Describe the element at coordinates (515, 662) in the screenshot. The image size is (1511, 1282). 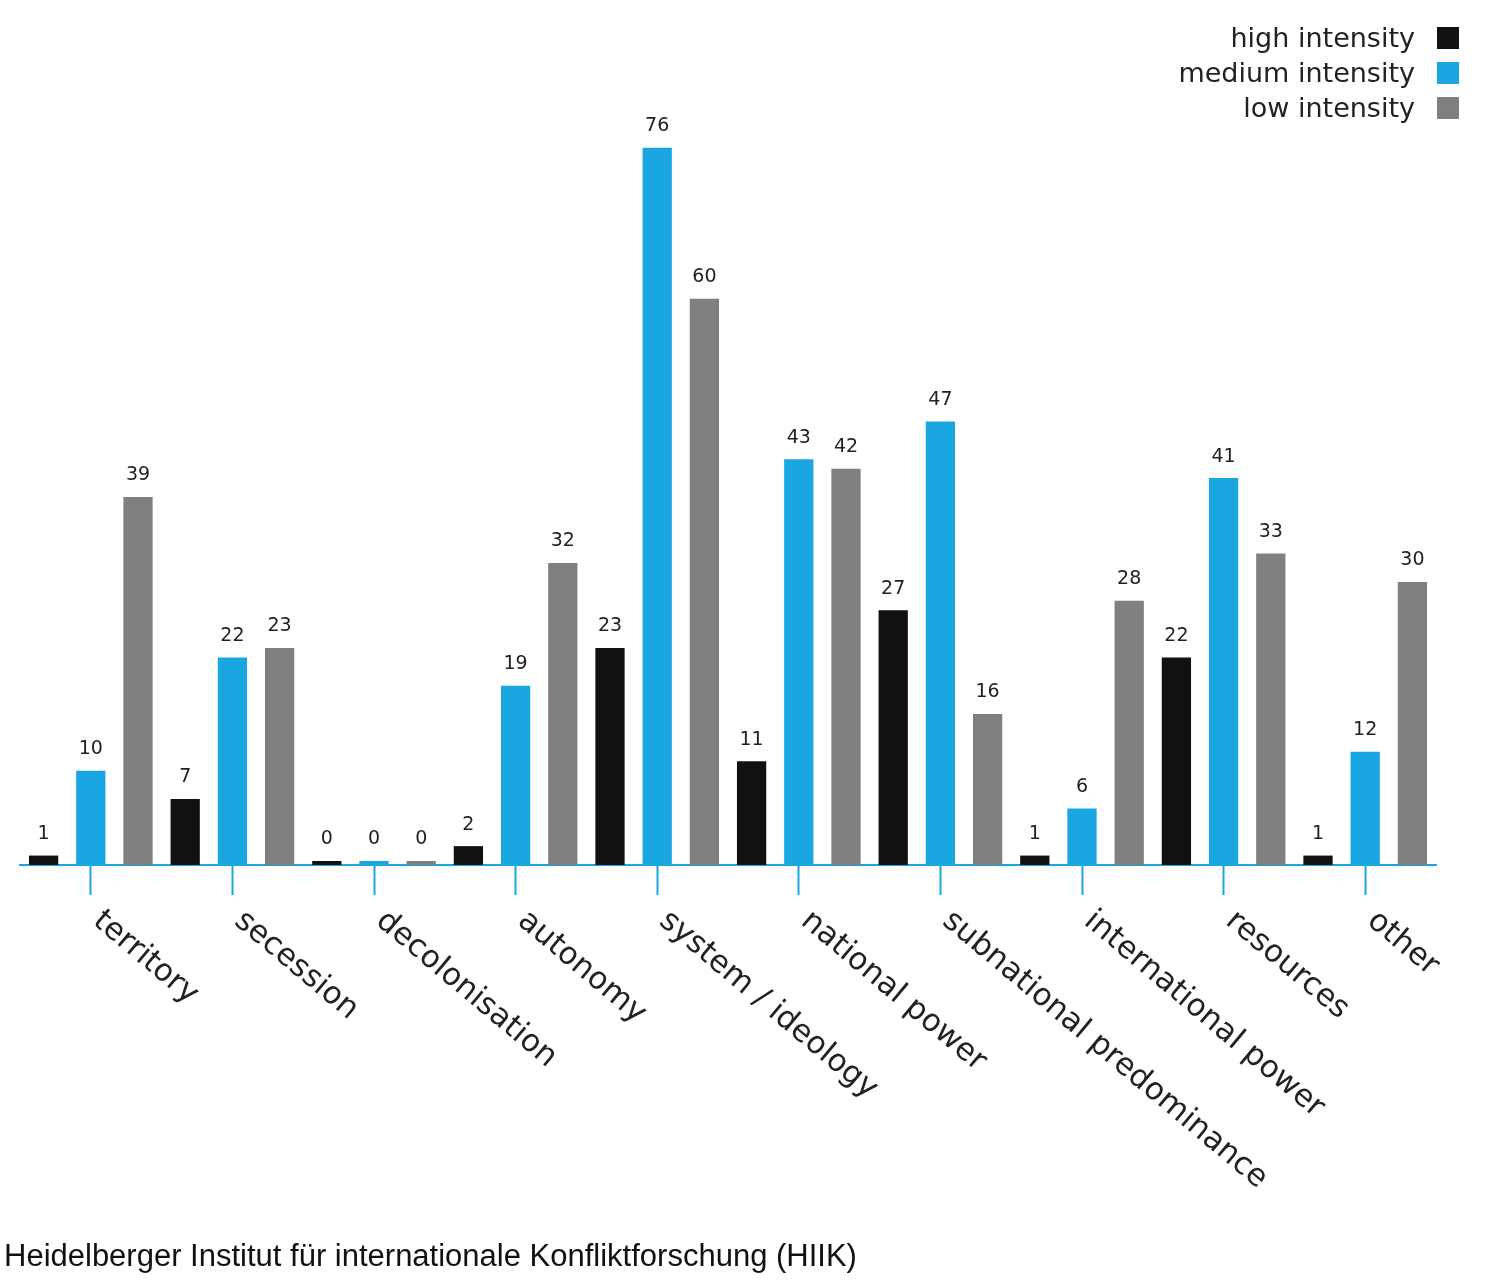
I see `data-label: 19` at that location.